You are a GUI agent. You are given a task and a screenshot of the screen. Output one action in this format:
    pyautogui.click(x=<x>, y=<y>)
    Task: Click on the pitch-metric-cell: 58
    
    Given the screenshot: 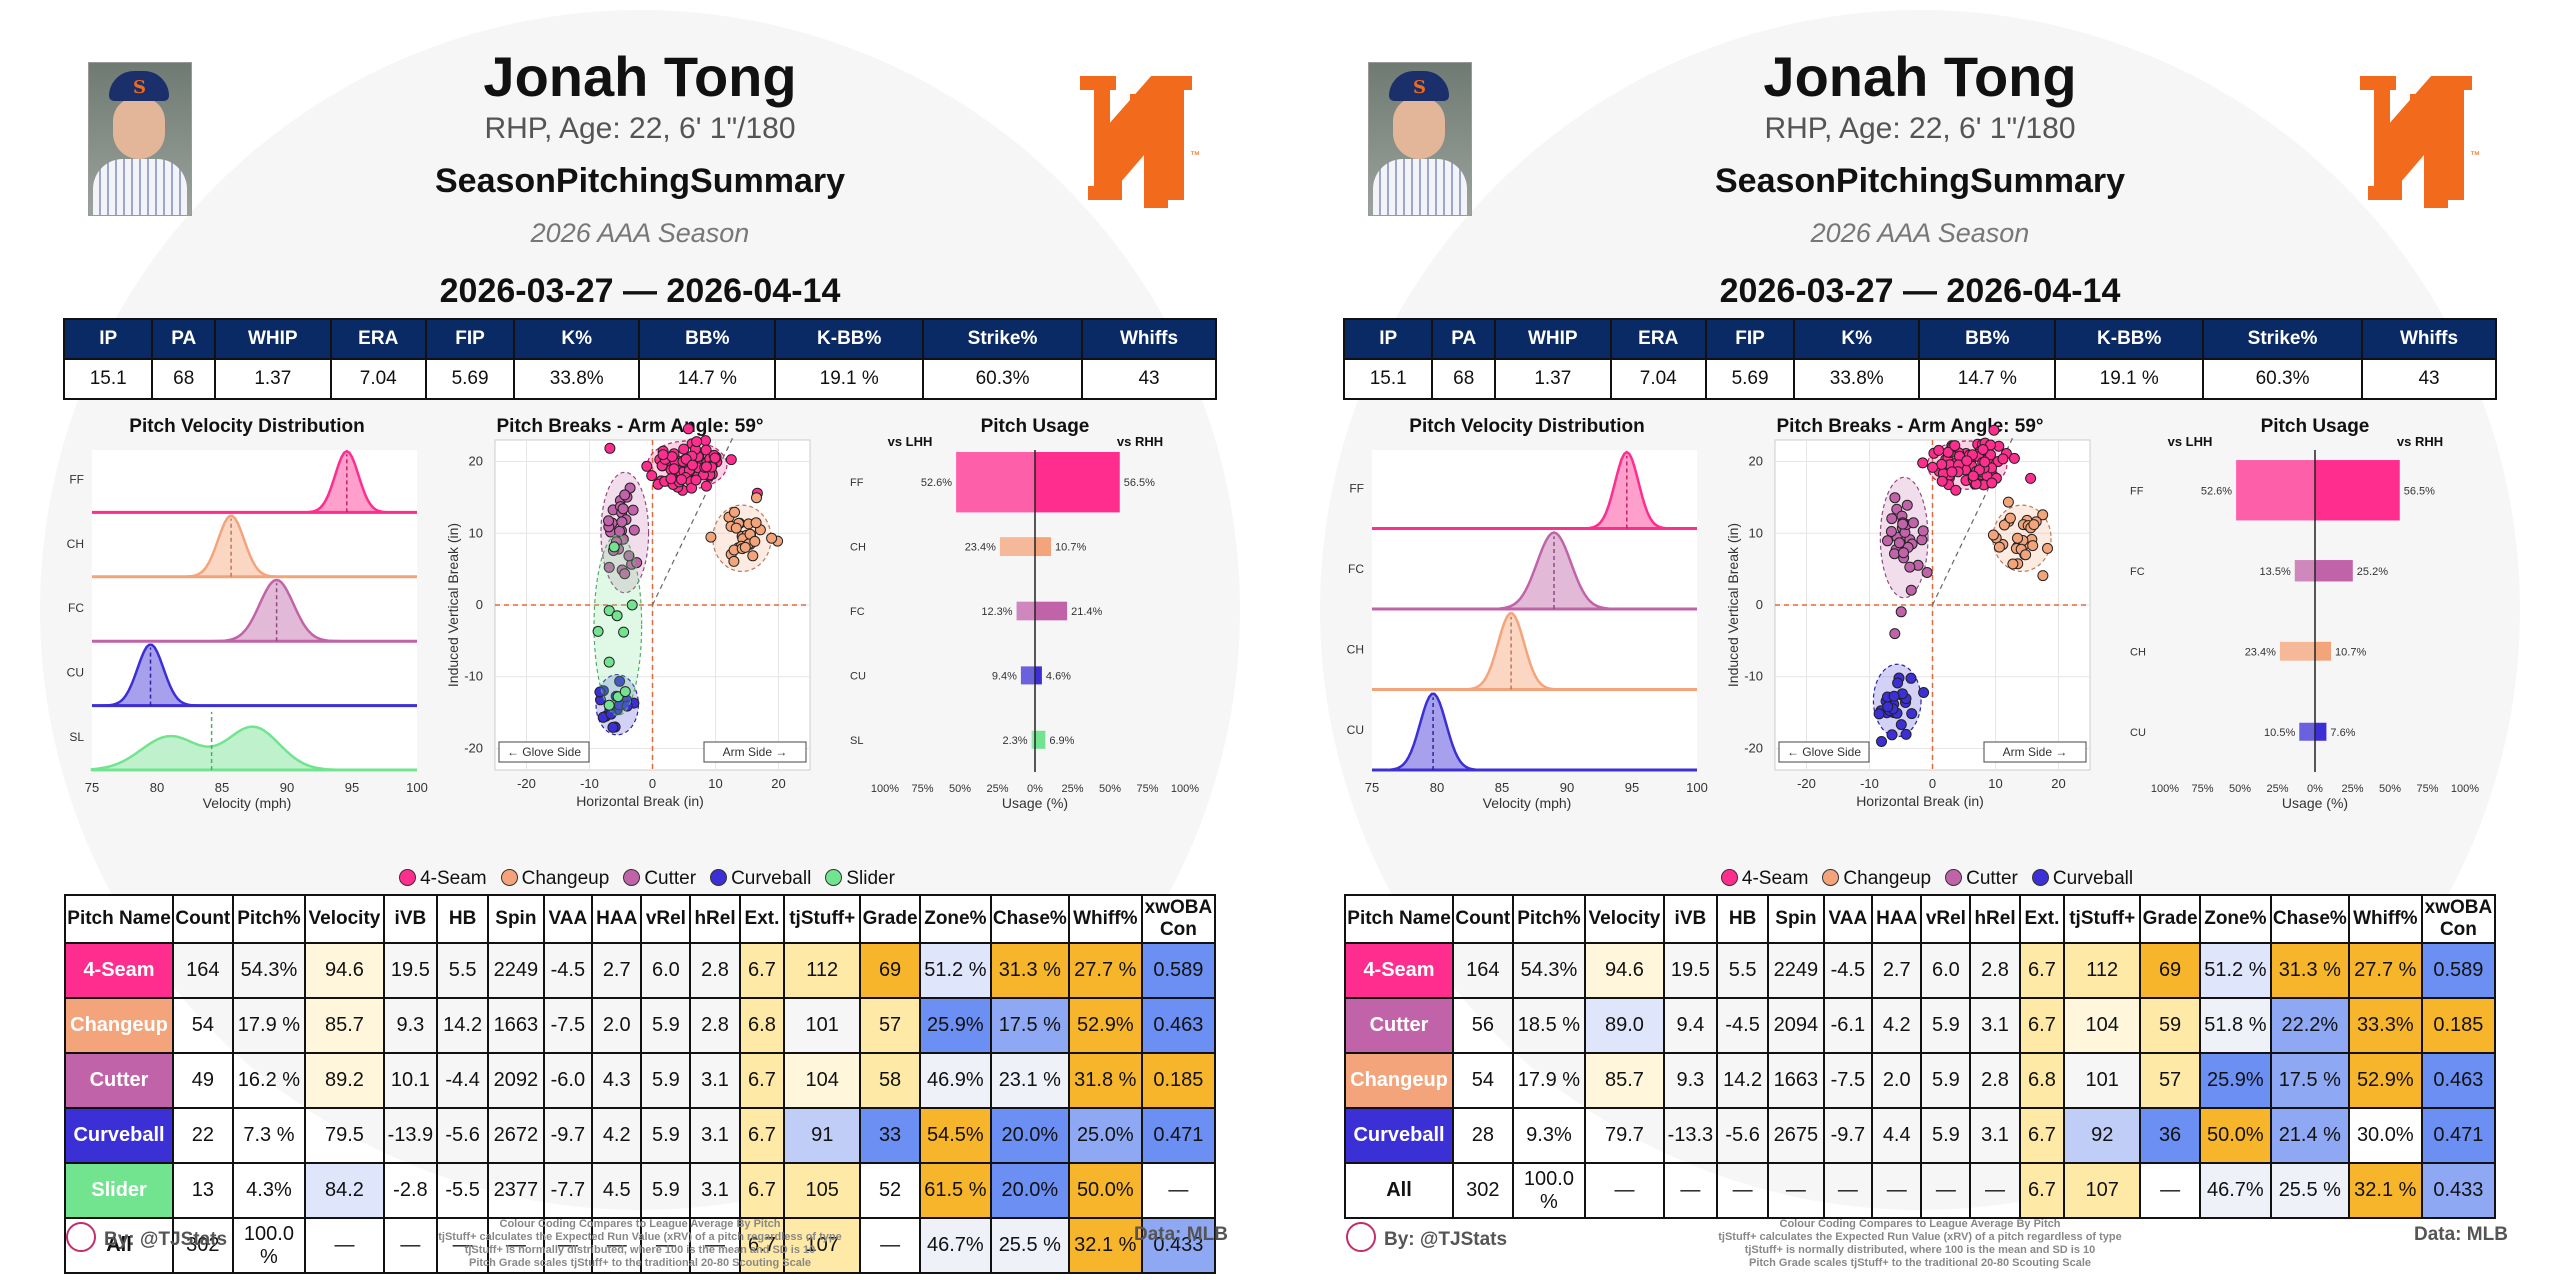 What is the action you would take?
    pyautogui.click(x=890, y=1080)
    